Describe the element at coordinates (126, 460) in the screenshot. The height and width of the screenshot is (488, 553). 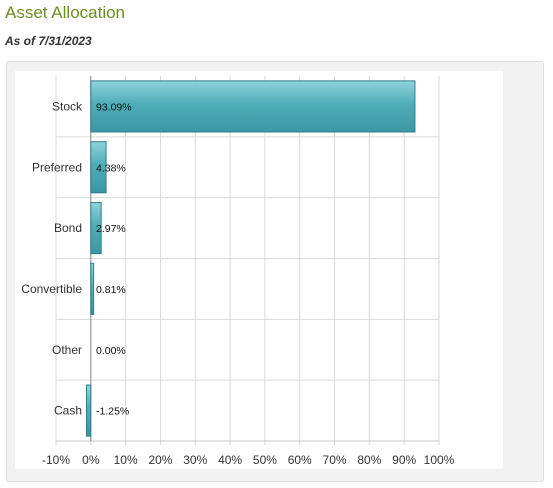
I see `x-tick-label: 10%` at that location.